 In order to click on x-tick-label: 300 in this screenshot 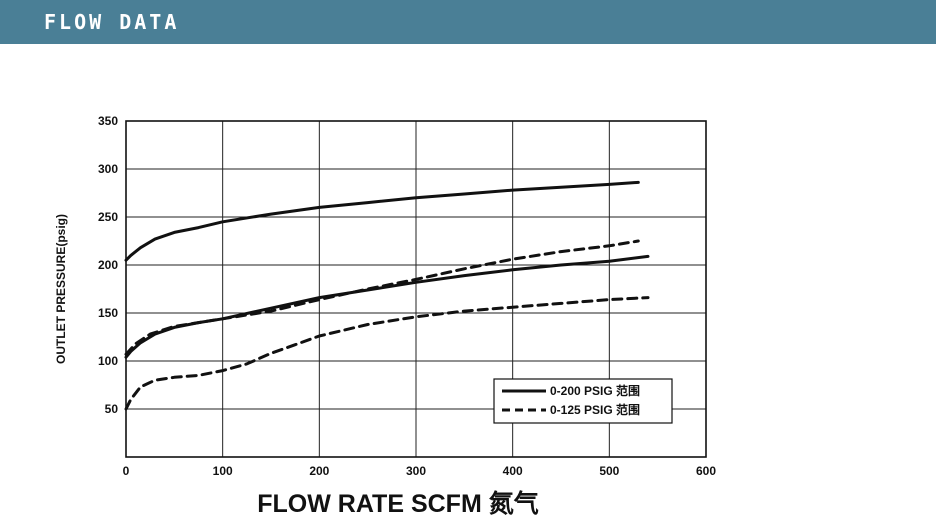, I will do `click(416, 471)`.